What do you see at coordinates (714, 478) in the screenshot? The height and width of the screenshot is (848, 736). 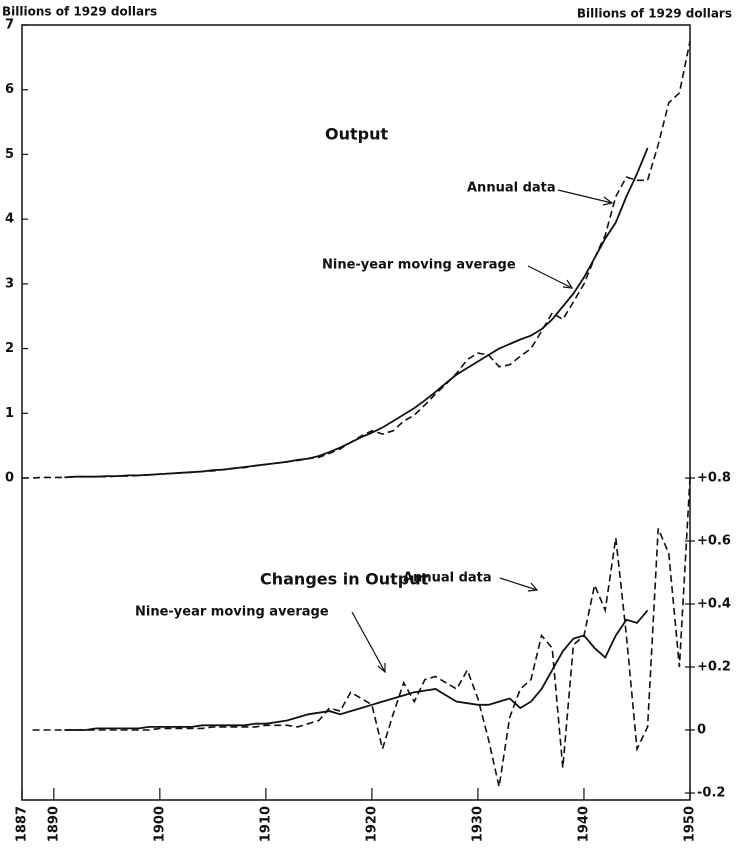 I see `y2-tick-label: +0.8` at bounding box center [714, 478].